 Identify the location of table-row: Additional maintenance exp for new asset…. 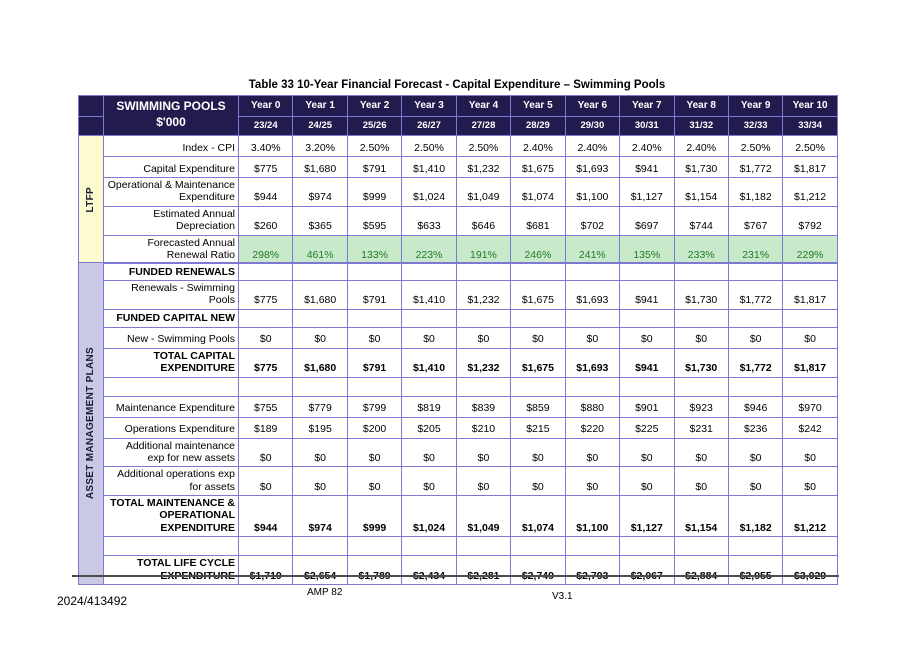
(458, 452).